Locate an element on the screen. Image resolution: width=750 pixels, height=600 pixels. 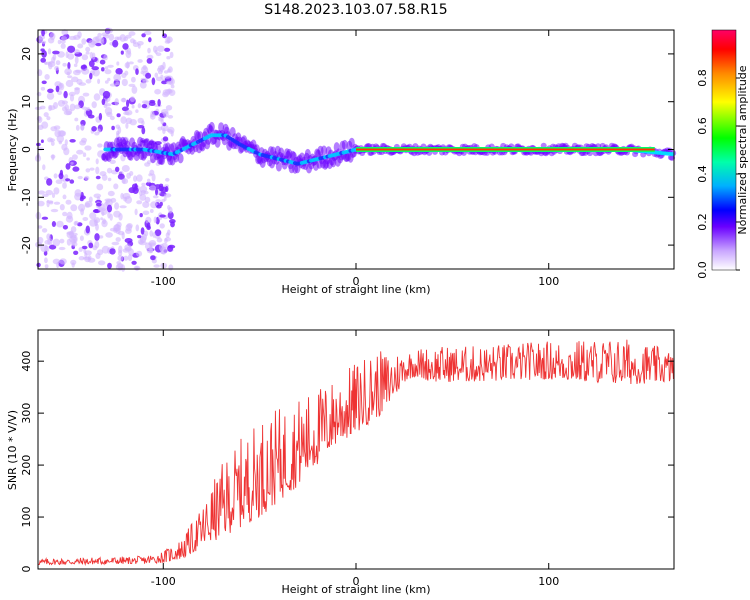
snr-x-tick-label: 100 is located at coordinates (548, 581).